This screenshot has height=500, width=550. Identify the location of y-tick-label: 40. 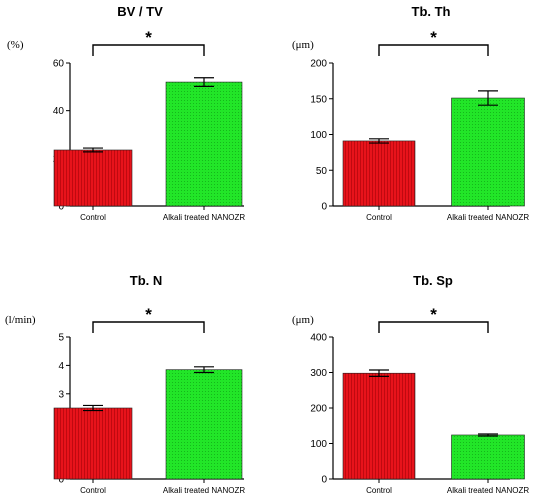
(59, 111).